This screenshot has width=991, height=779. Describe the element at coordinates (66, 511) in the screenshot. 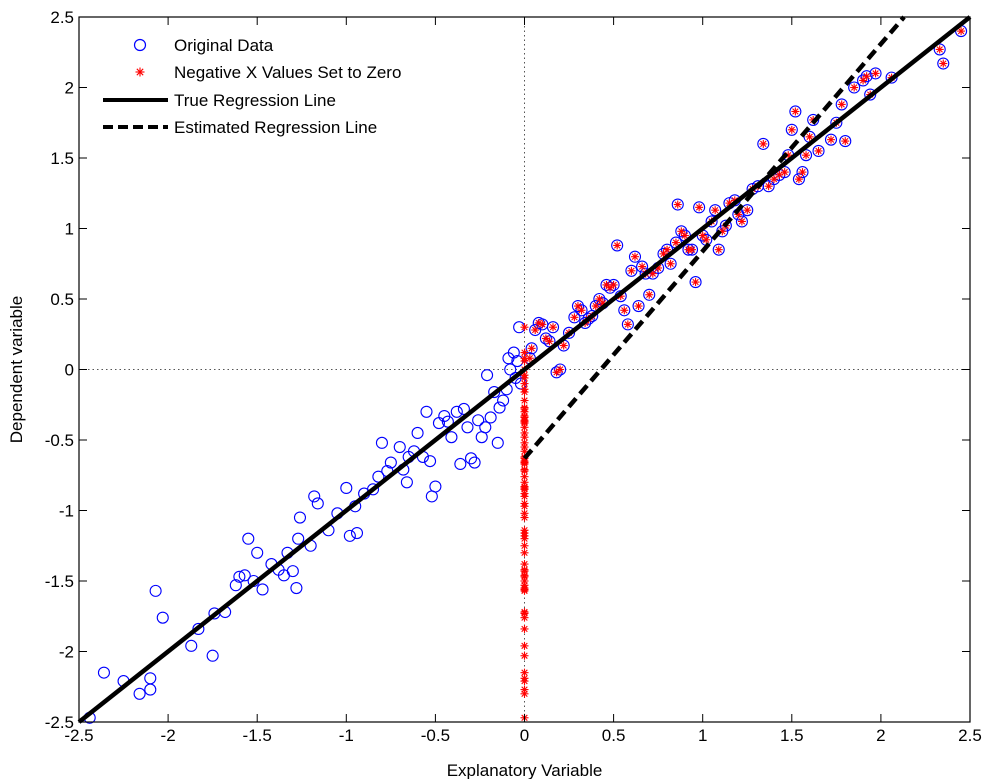

I see `y-tick-label: -1` at that location.